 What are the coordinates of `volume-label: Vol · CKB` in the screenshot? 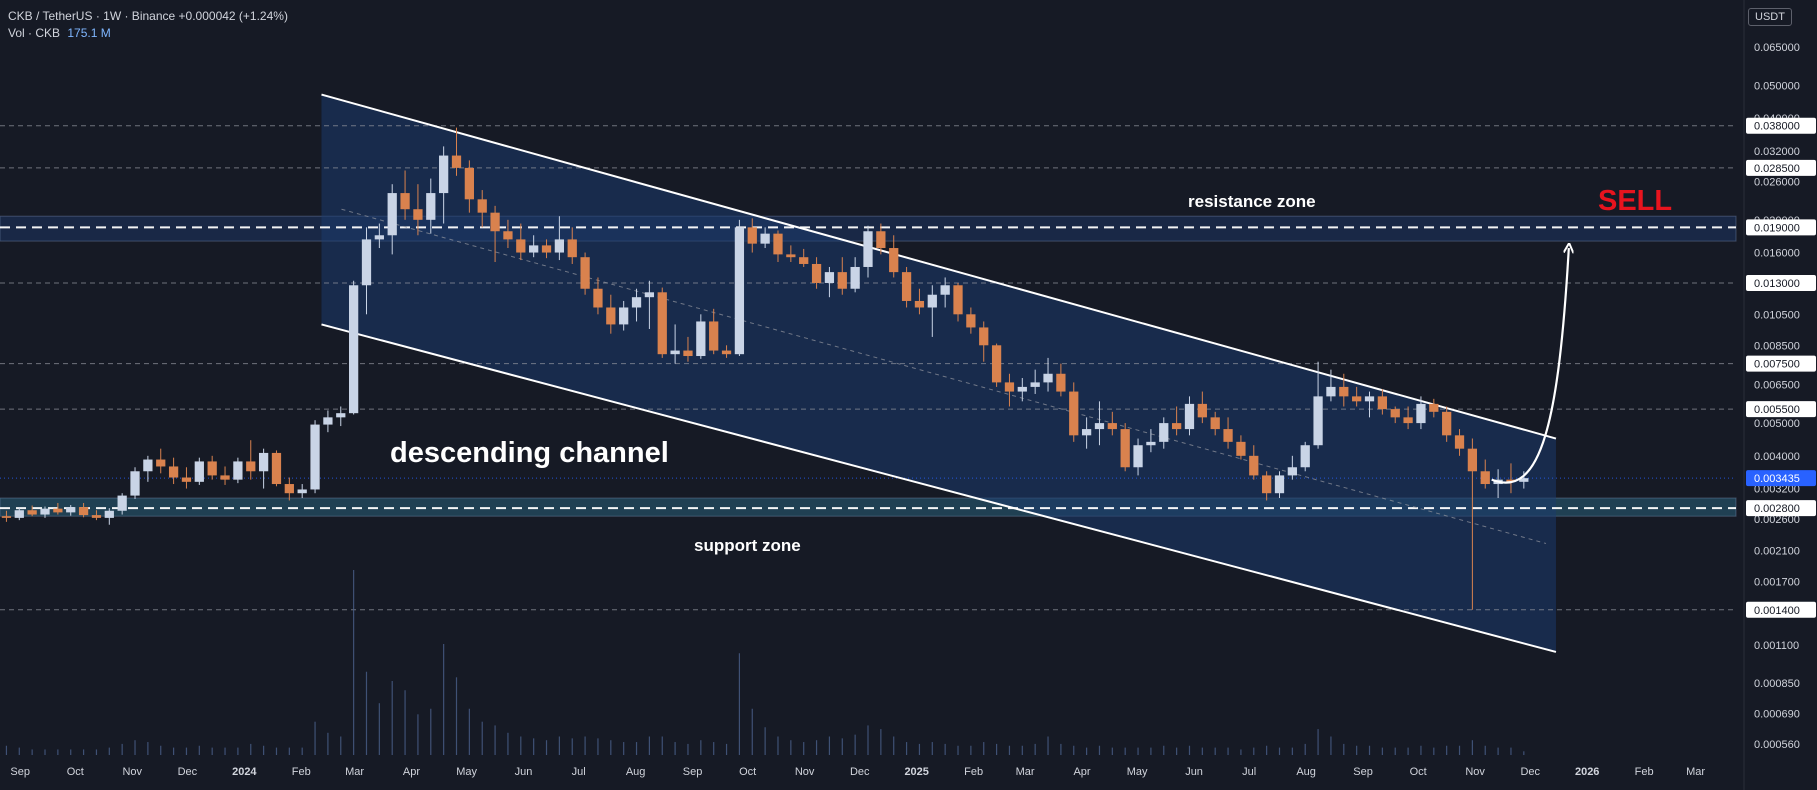 It's located at (34, 33).